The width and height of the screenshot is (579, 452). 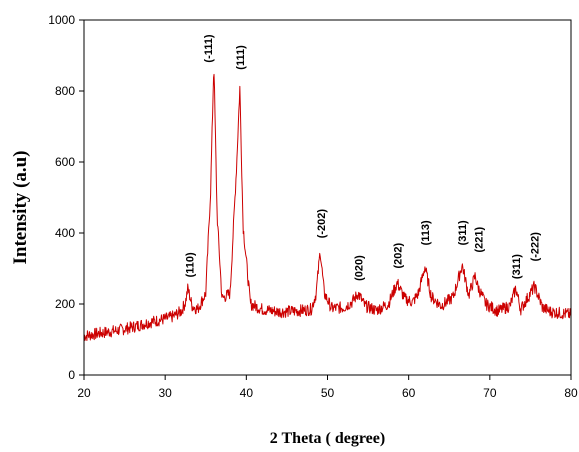 I want to click on peak-label: (202), so click(x=398, y=255).